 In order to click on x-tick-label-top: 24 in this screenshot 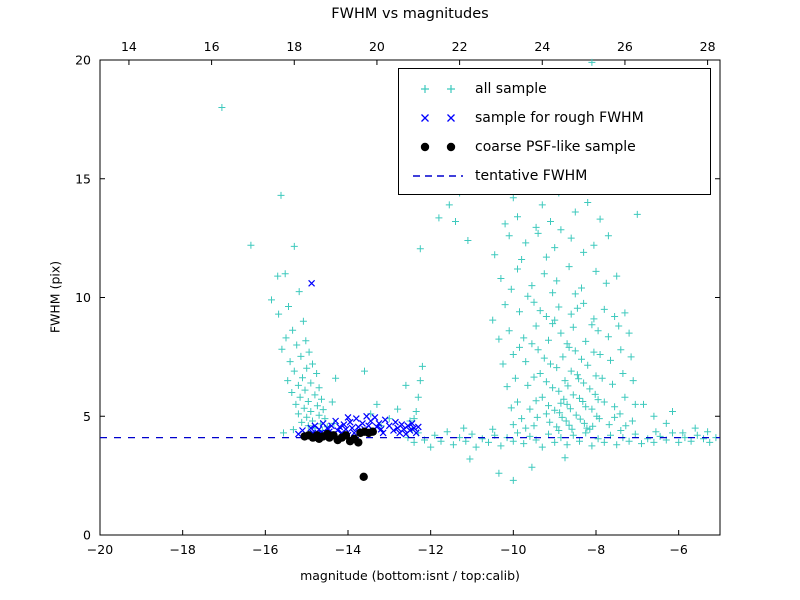, I will do `click(542, 46)`.